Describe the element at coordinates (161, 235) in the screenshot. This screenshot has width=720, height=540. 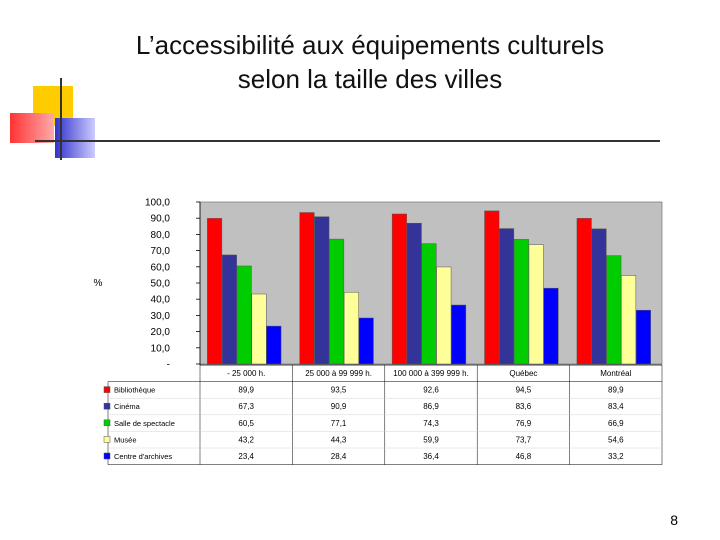
I see `y-tick-label: 80,0` at that location.